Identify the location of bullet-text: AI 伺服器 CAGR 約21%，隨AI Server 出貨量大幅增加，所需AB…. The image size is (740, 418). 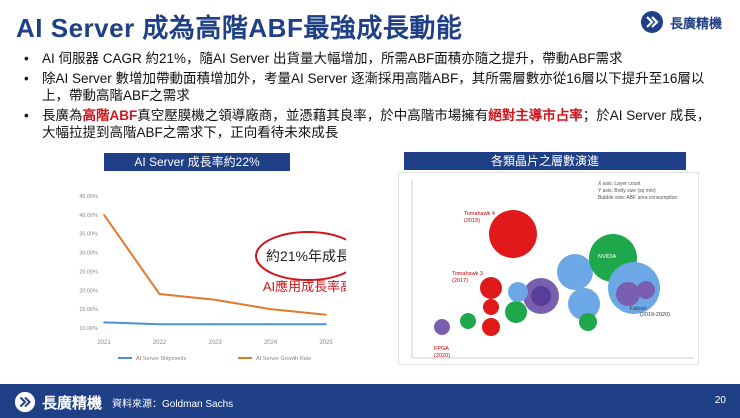
(332, 58).